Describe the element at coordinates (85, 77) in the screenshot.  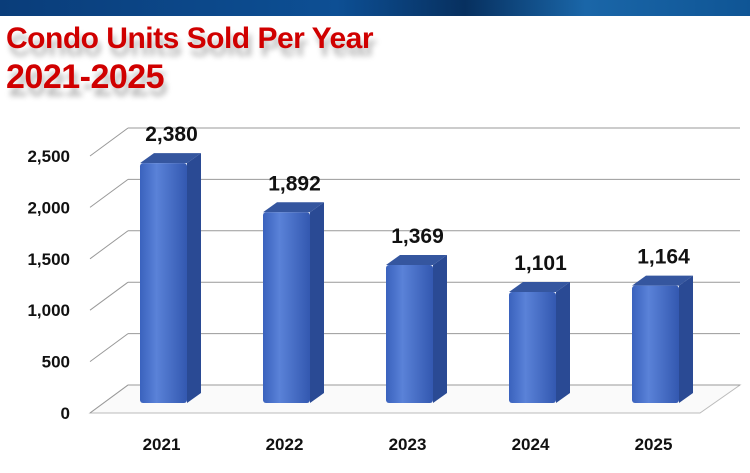
I see `chart-subtitle: 2021-2025` at that location.